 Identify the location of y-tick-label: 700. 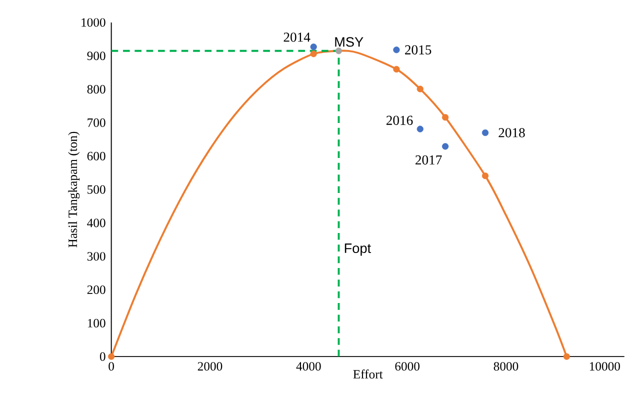
(97, 122).